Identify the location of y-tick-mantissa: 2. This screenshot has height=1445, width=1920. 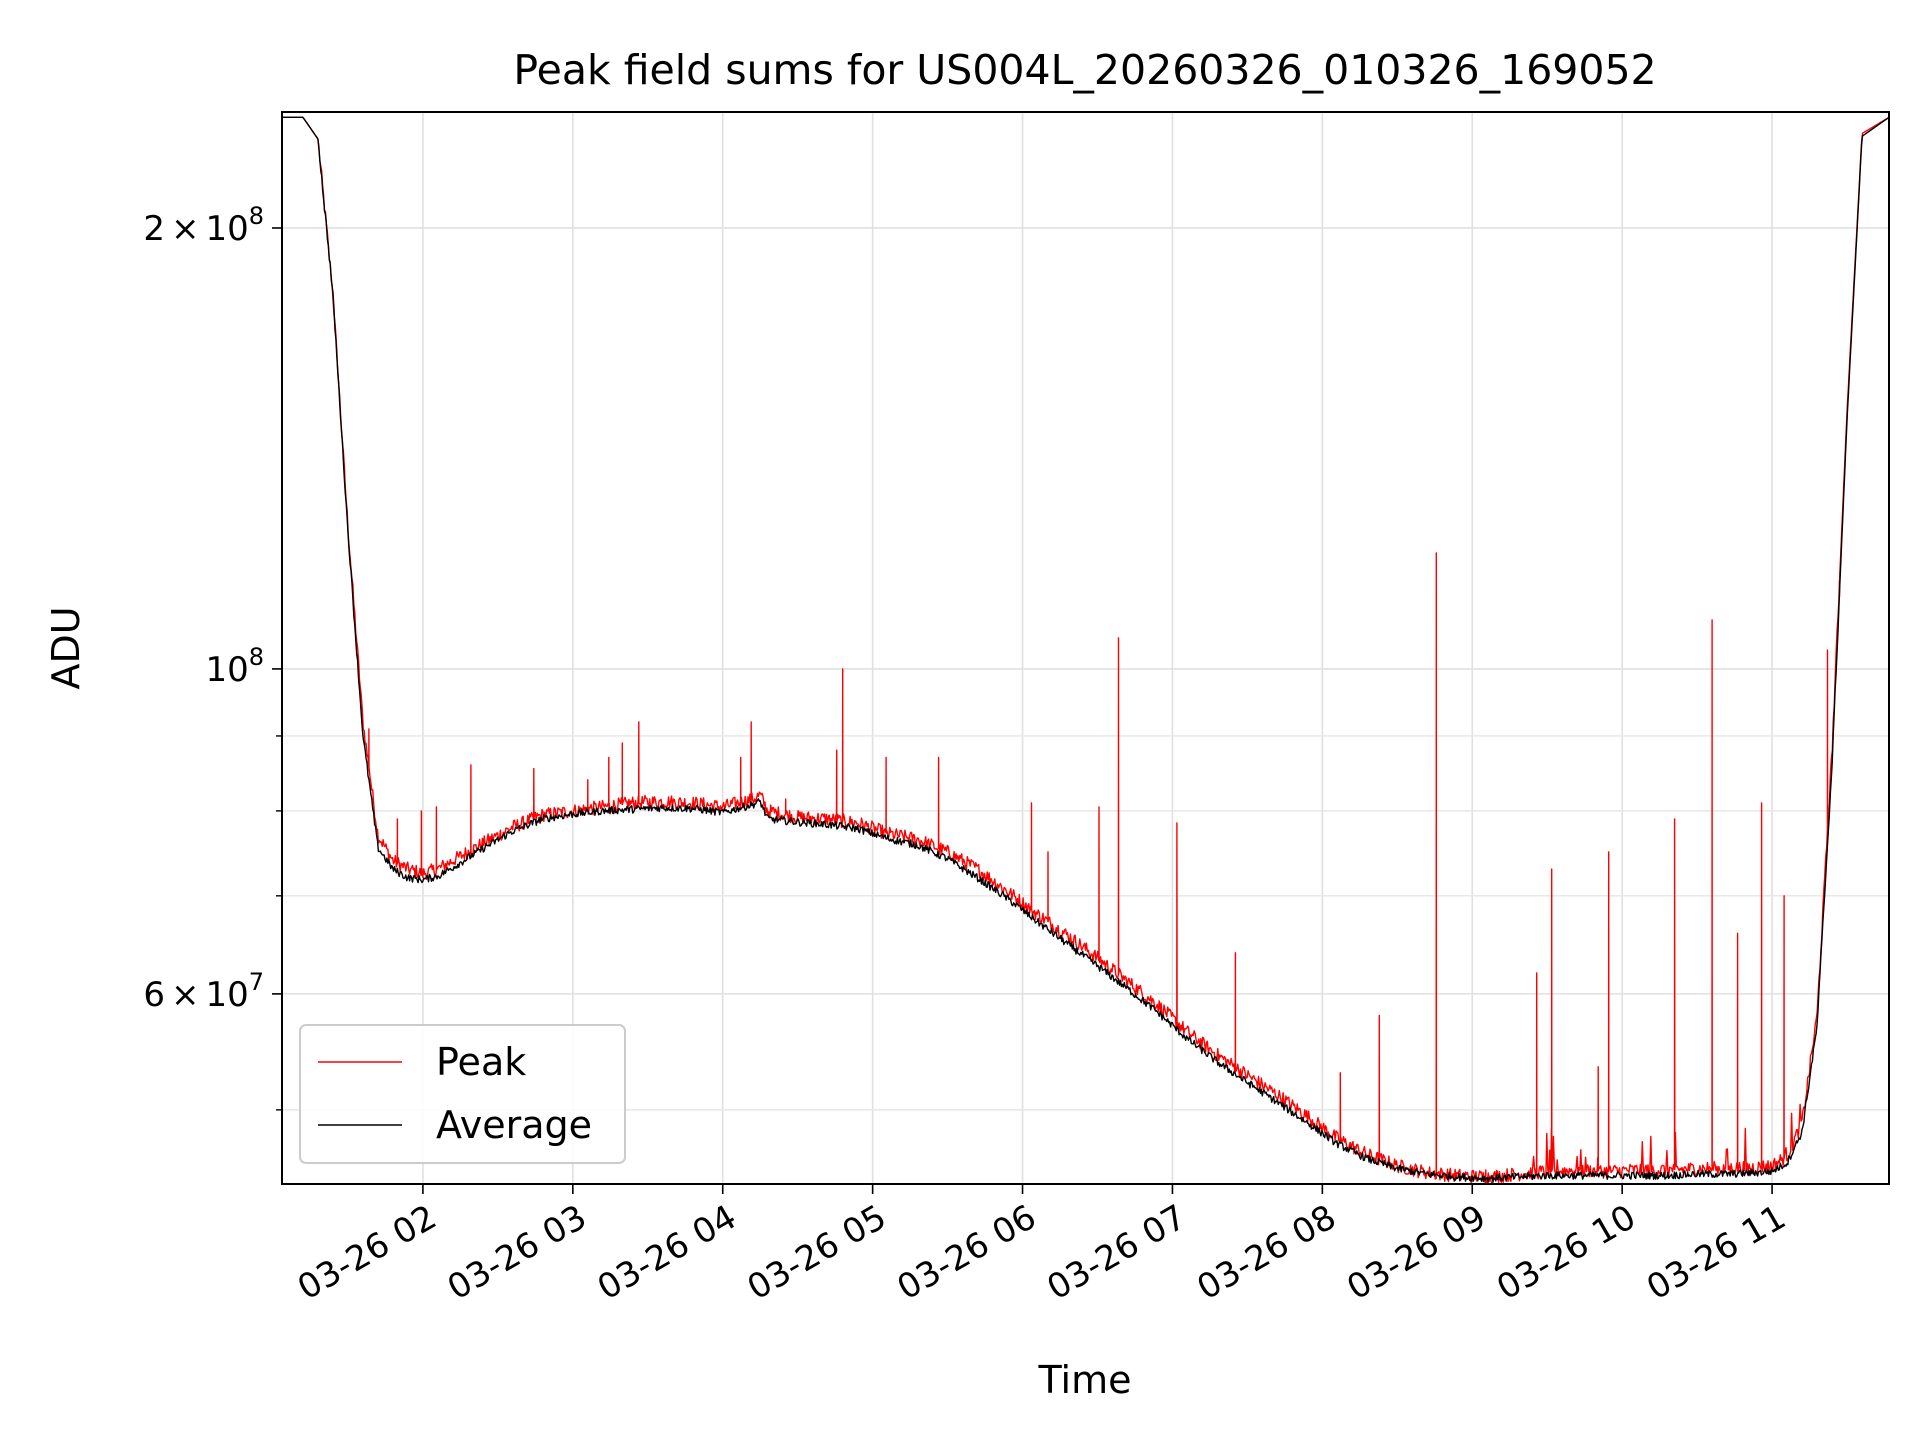
(154, 229).